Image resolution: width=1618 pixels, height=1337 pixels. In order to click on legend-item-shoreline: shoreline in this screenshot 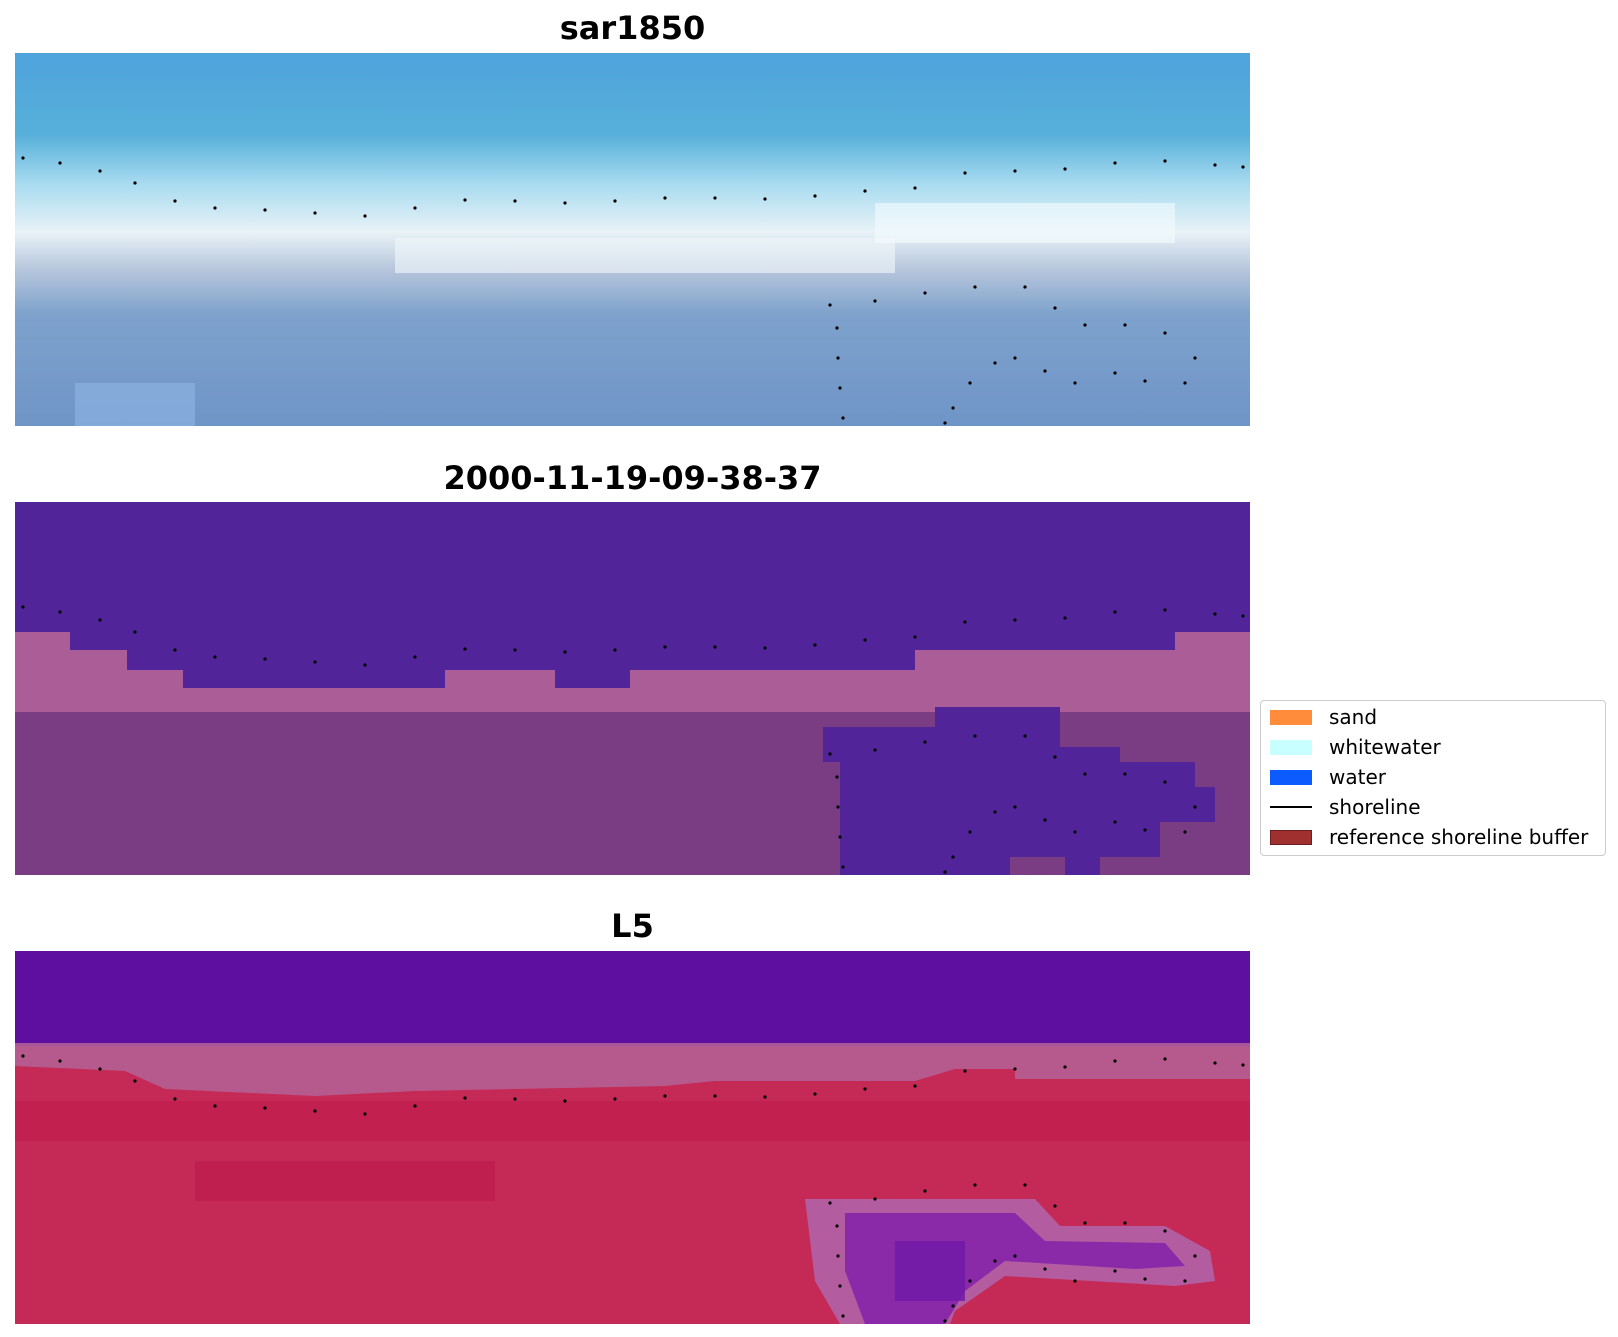, I will do `click(1433, 807)`.